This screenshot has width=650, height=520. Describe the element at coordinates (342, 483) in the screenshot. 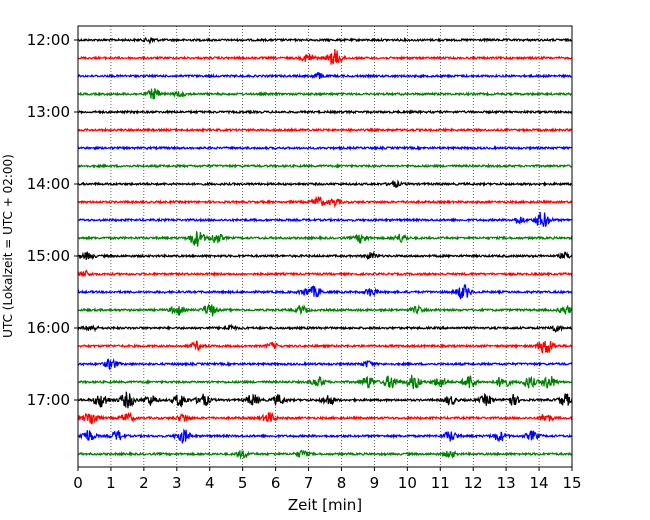

I see `x-tick-label: 8` at that location.